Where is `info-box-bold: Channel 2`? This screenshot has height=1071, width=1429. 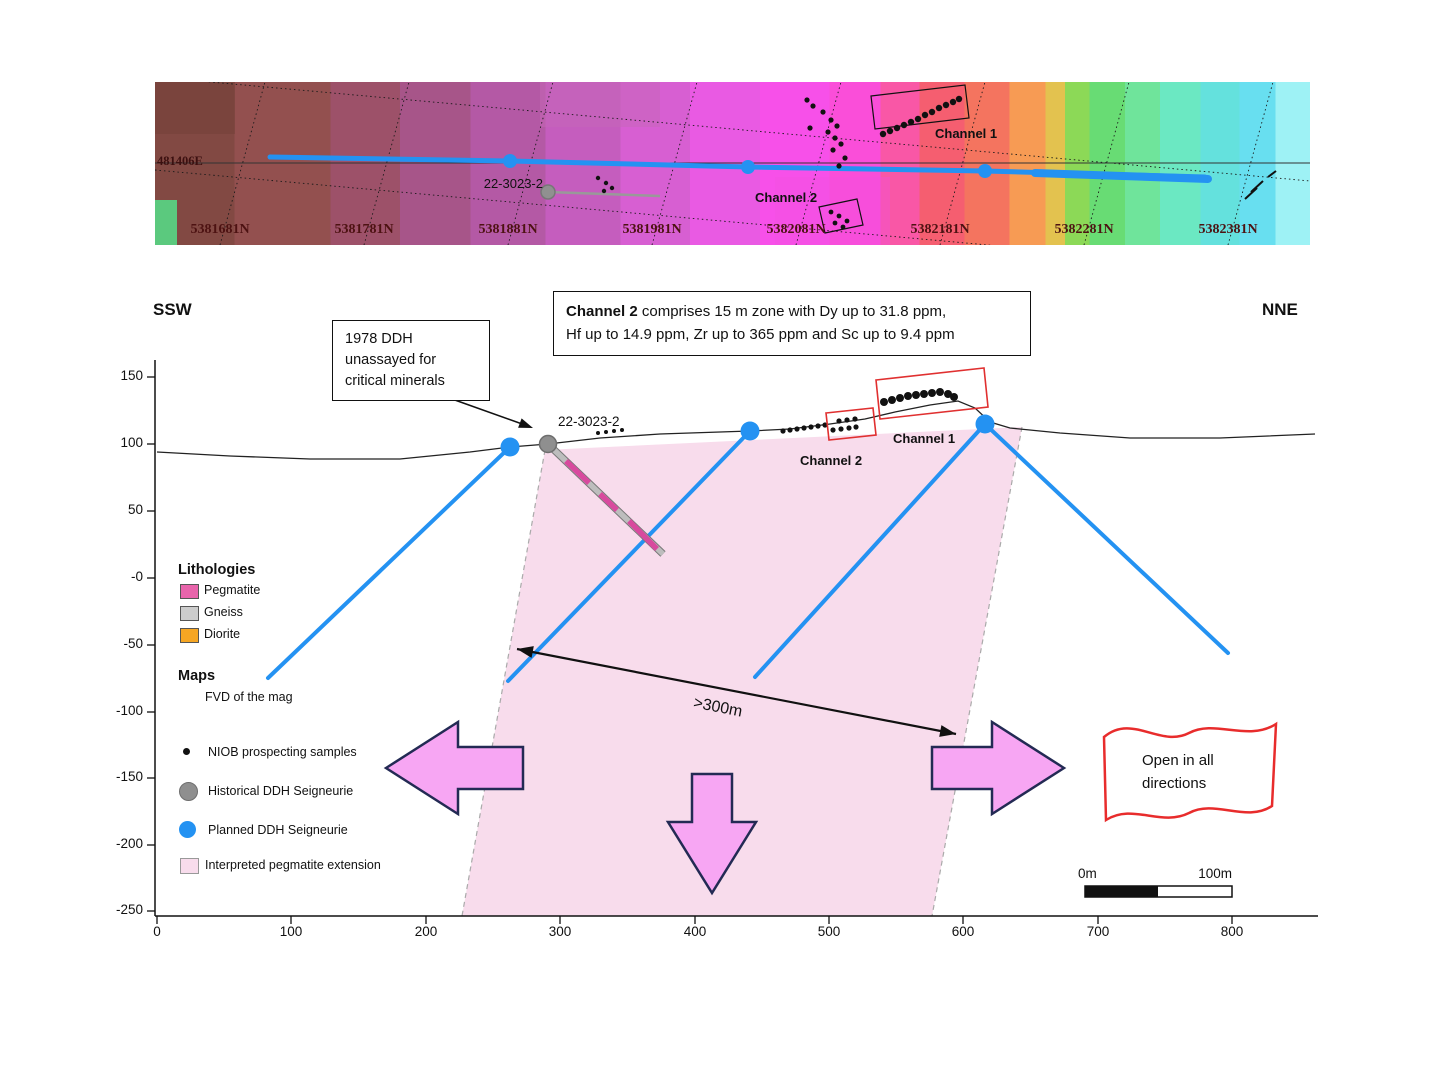
info-box-bold: Channel 2 is located at coordinates (602, 311).